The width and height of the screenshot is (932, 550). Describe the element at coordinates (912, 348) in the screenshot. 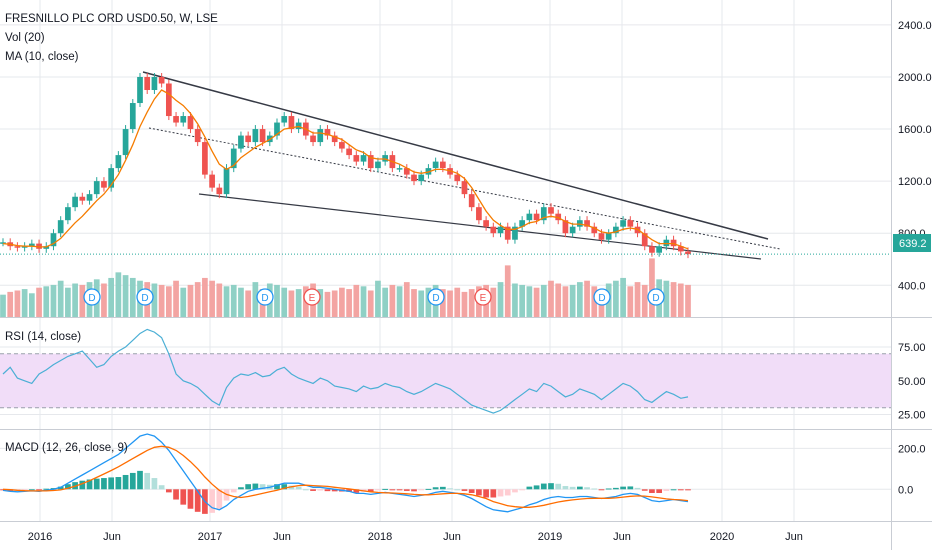

I see `rsi-tick-label: 75.00` at that location.